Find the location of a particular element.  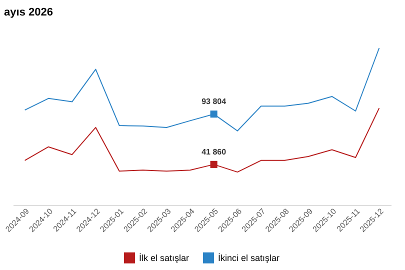

legend-label: İkinci el satışlar is located at coordinates (249, 257).